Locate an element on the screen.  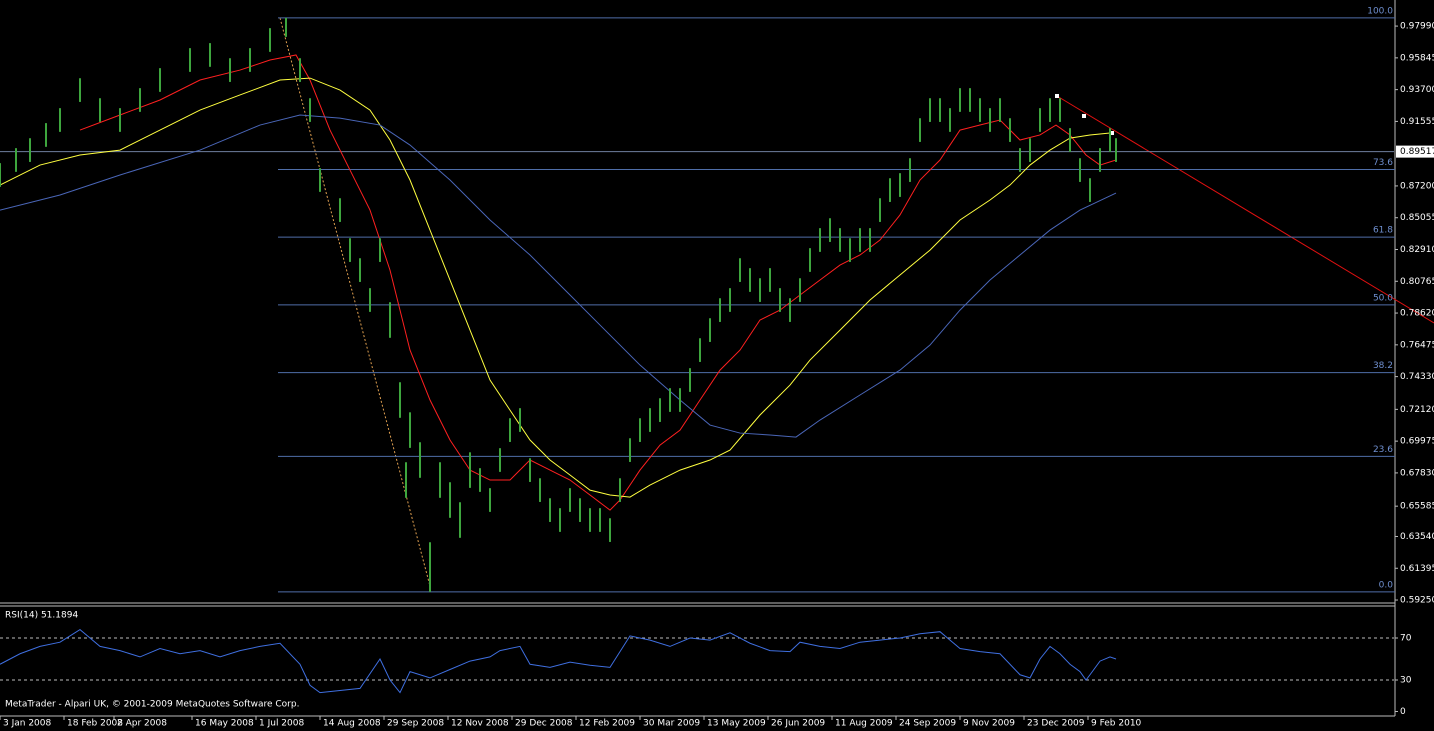
trendline is located at coordinates (1245, 209).